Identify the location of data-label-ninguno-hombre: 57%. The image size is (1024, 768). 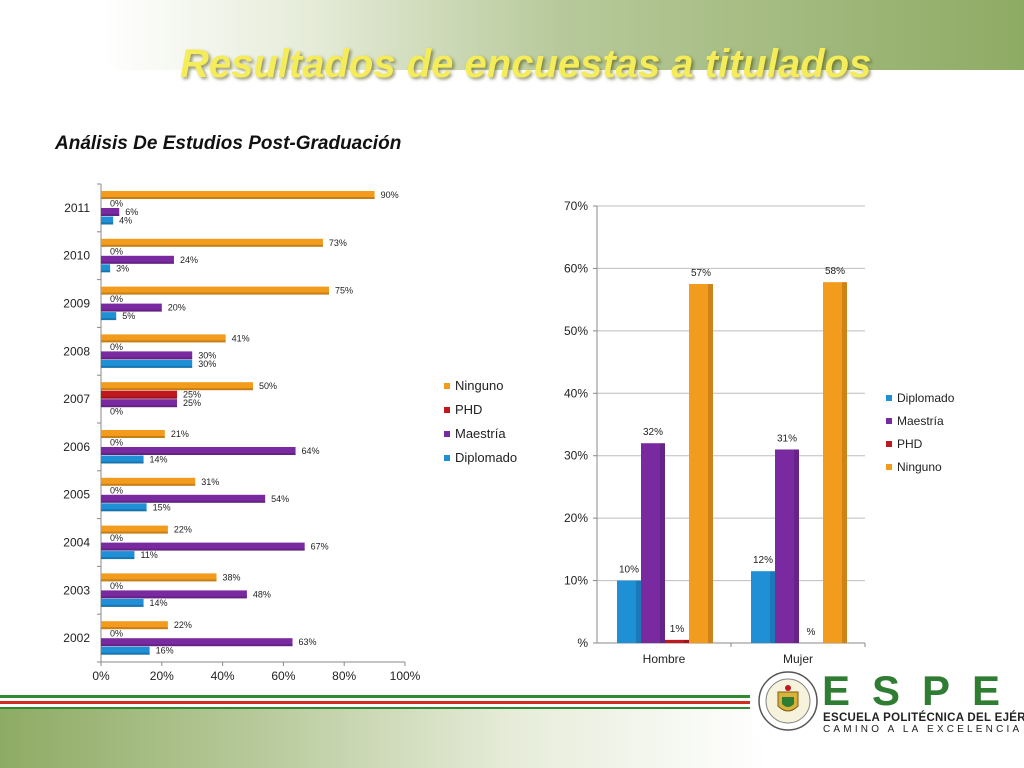
(701, 273).